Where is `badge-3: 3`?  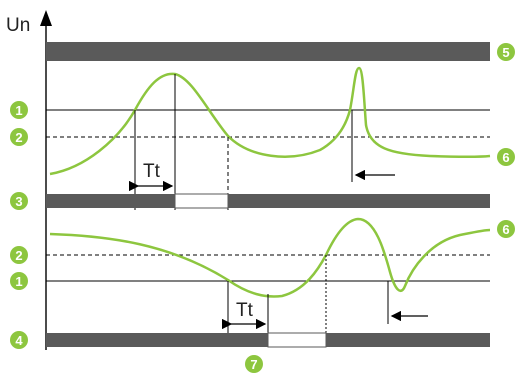 badge-3: 3 is located at coordinates (19, 201).